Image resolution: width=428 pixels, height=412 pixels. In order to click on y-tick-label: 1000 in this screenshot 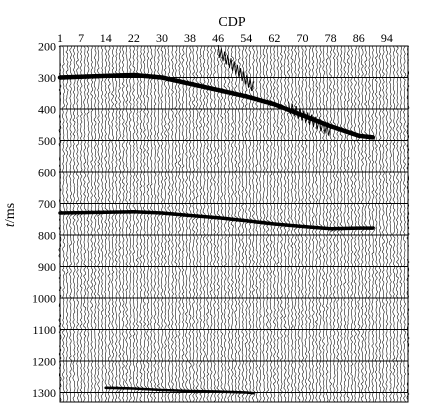, I will do `click(44, 299)`.